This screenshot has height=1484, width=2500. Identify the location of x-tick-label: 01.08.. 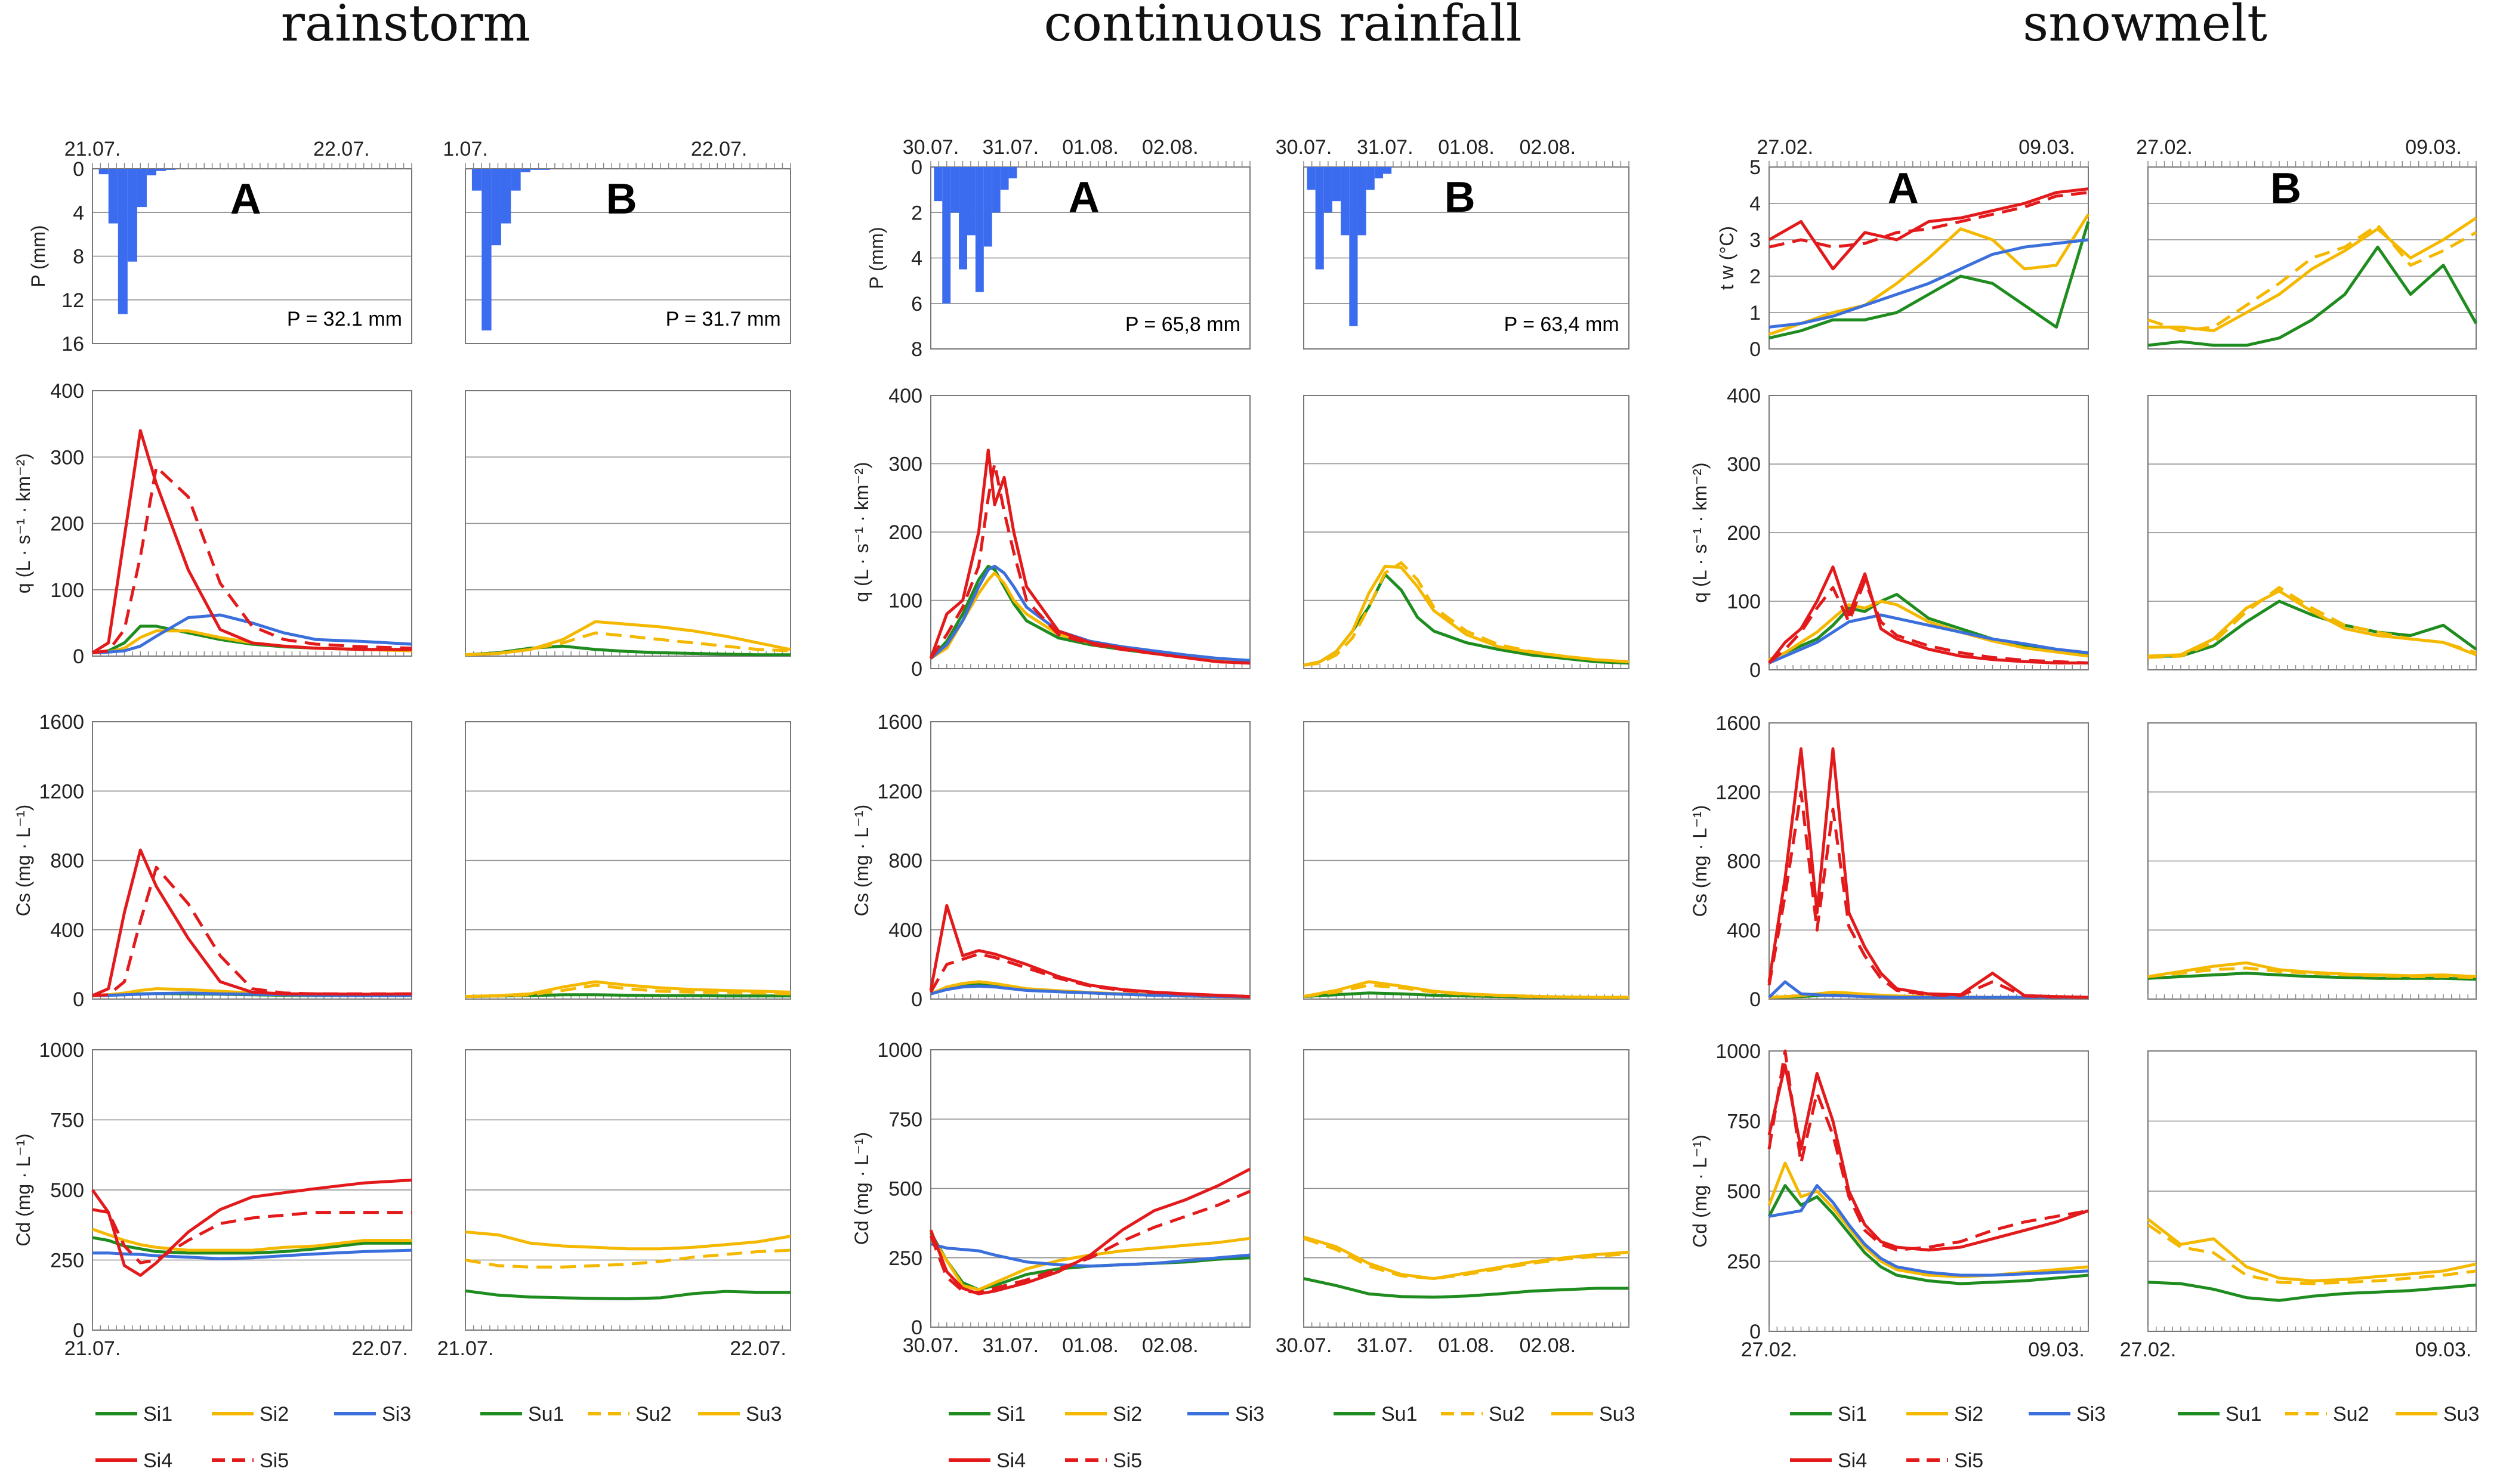
(1466, 147).